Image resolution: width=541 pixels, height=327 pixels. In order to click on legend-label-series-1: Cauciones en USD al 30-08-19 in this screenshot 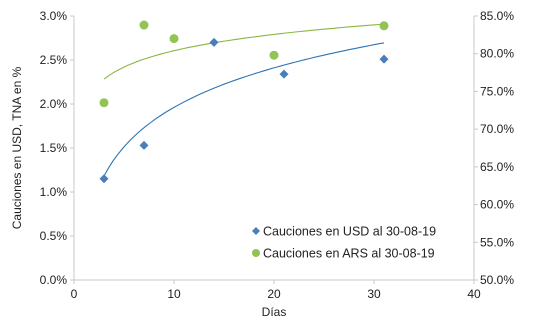, I will do `click(349, 232)`.